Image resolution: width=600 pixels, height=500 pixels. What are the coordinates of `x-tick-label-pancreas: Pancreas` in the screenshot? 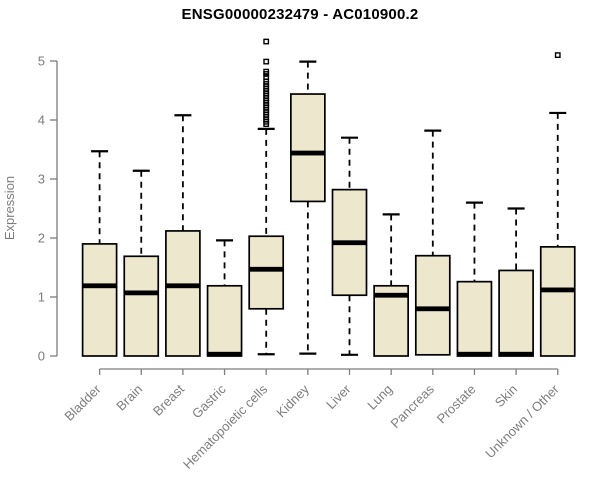 It's located at (412, 406).